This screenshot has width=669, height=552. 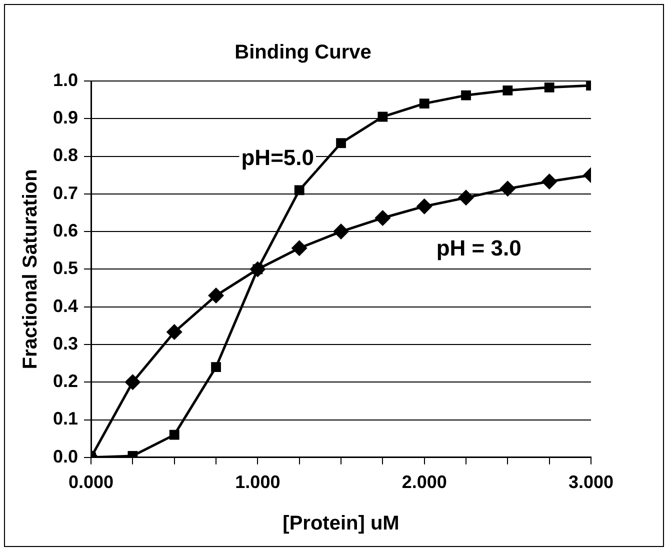 I want to click on y-tick-label: 0.1, so click(x=65, y=418).